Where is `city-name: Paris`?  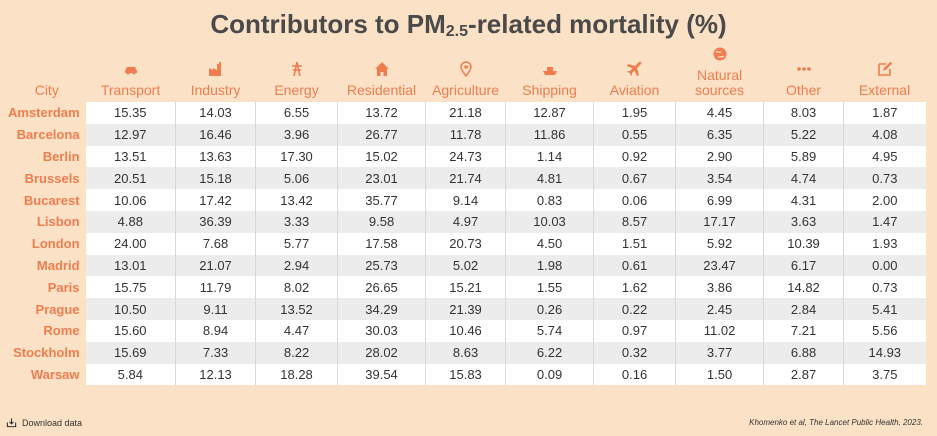
city-name: Paris is located at coordinates (47, 287).